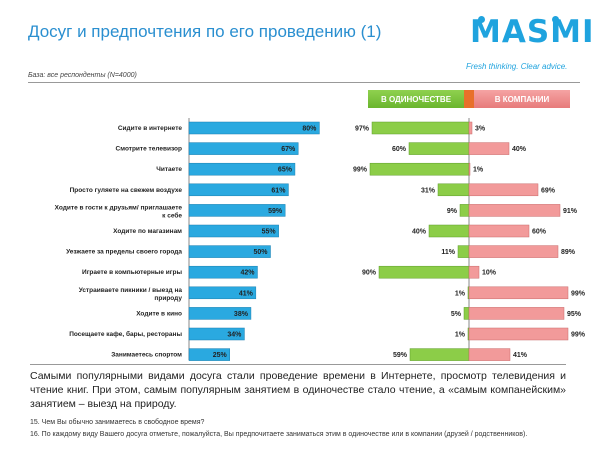 This screenshot has width=600, height=450. I want to click on category-label: Уезжаете за пределы своего города, so click(124, 252).